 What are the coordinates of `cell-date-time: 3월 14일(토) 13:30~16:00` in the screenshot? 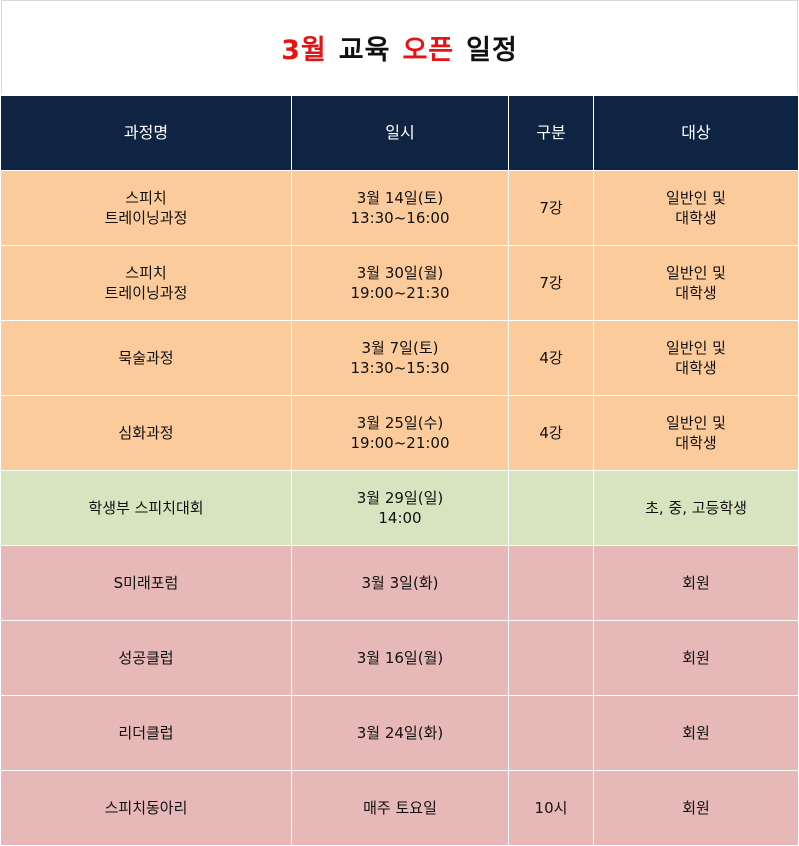 It's located at (400, 208).